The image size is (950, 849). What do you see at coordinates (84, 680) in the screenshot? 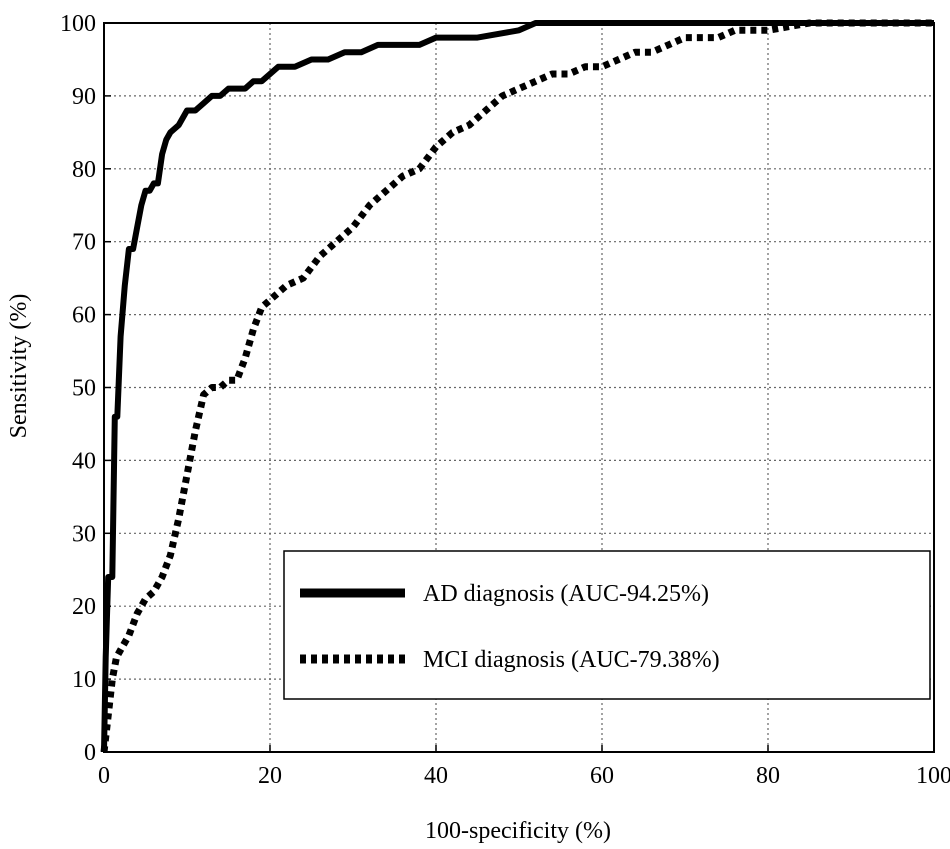
I see `y-tick-label: 10` at bounding box center [84, 680].